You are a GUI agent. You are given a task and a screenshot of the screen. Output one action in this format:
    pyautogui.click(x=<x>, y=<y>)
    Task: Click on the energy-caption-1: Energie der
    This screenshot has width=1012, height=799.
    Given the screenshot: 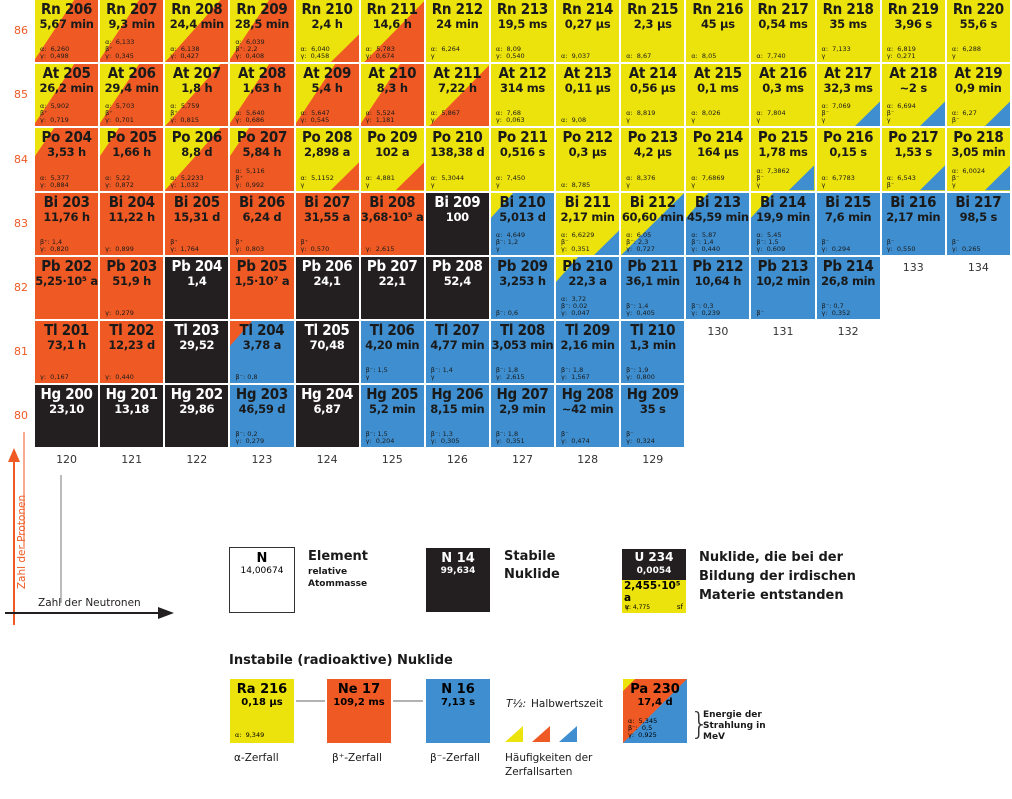 What is the action you would take?
    pyautogui.click(x=732, y=715)
    